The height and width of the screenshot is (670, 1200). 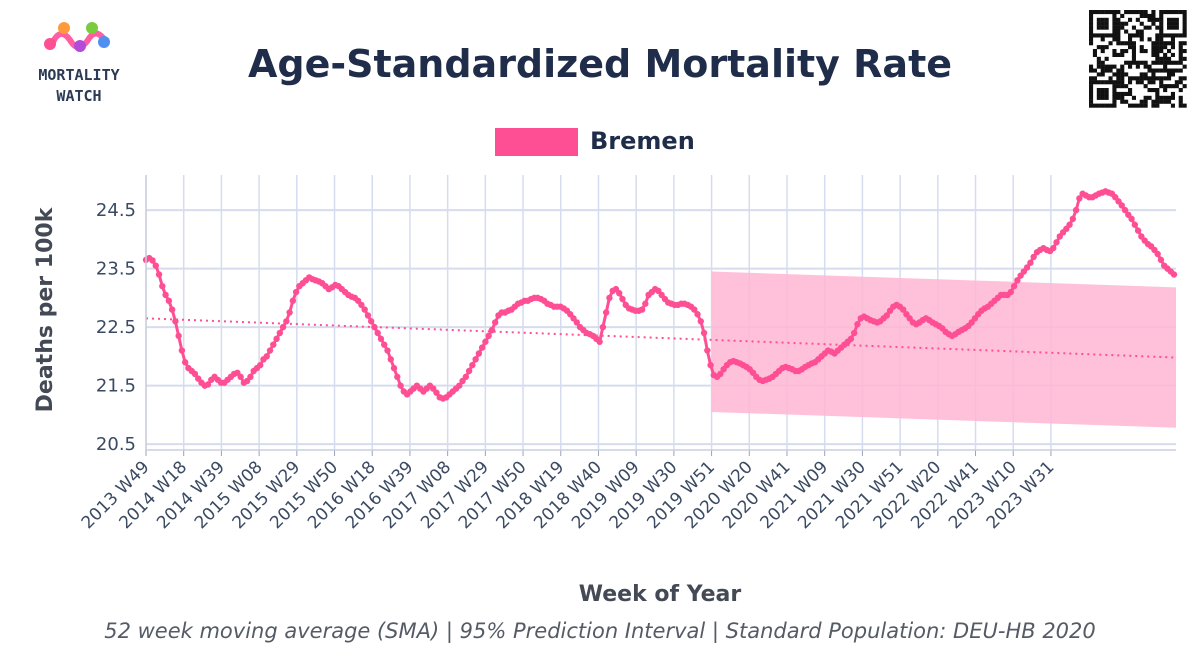 I want to click on y-axis-title: Deaths per 100k, so click(x=45, y=309).